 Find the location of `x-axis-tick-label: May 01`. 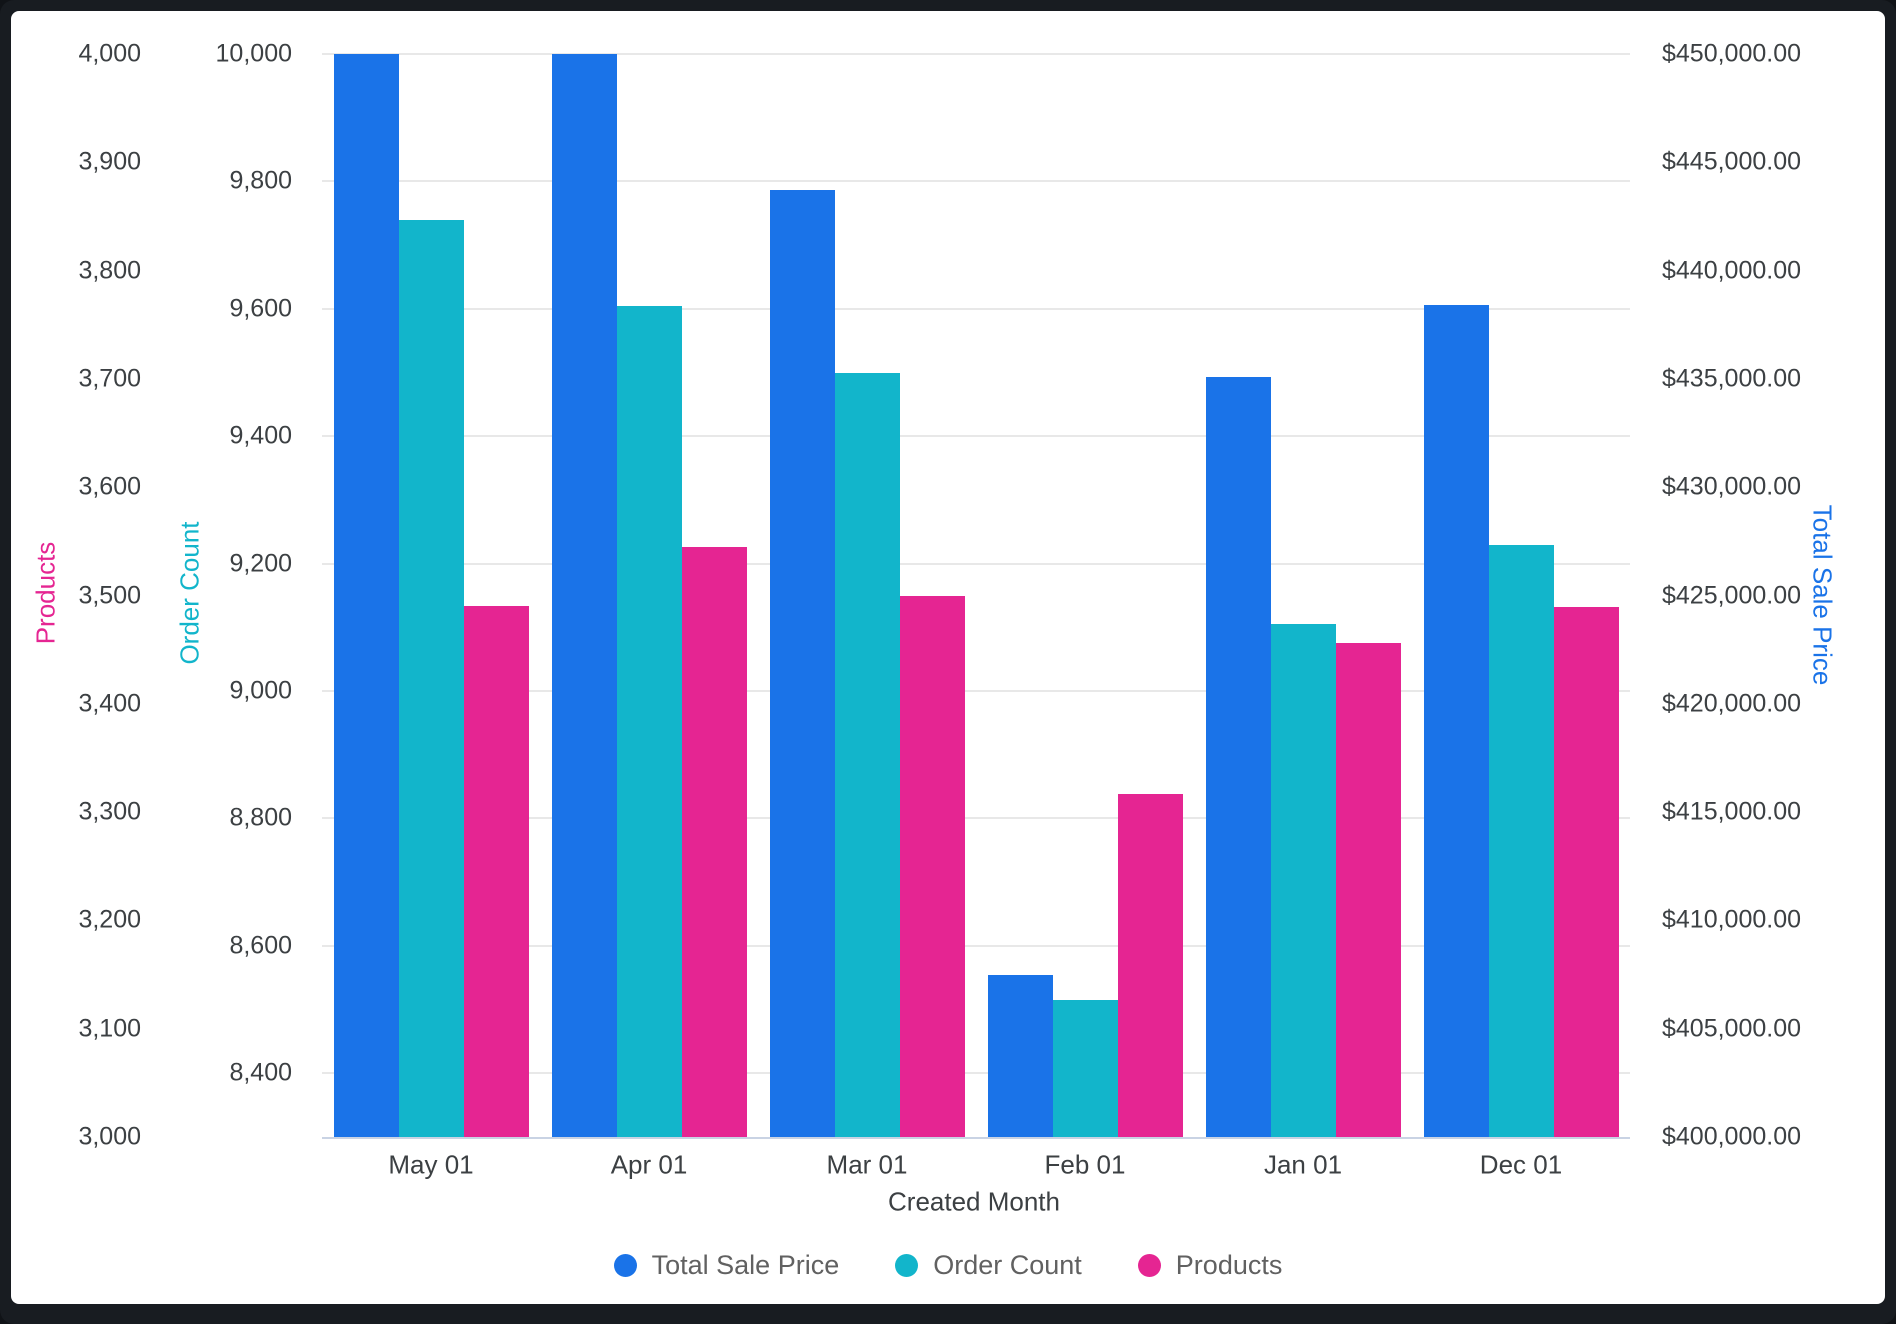

x-axis-tick-label: May 01 is located at coordinates (431, 1164).